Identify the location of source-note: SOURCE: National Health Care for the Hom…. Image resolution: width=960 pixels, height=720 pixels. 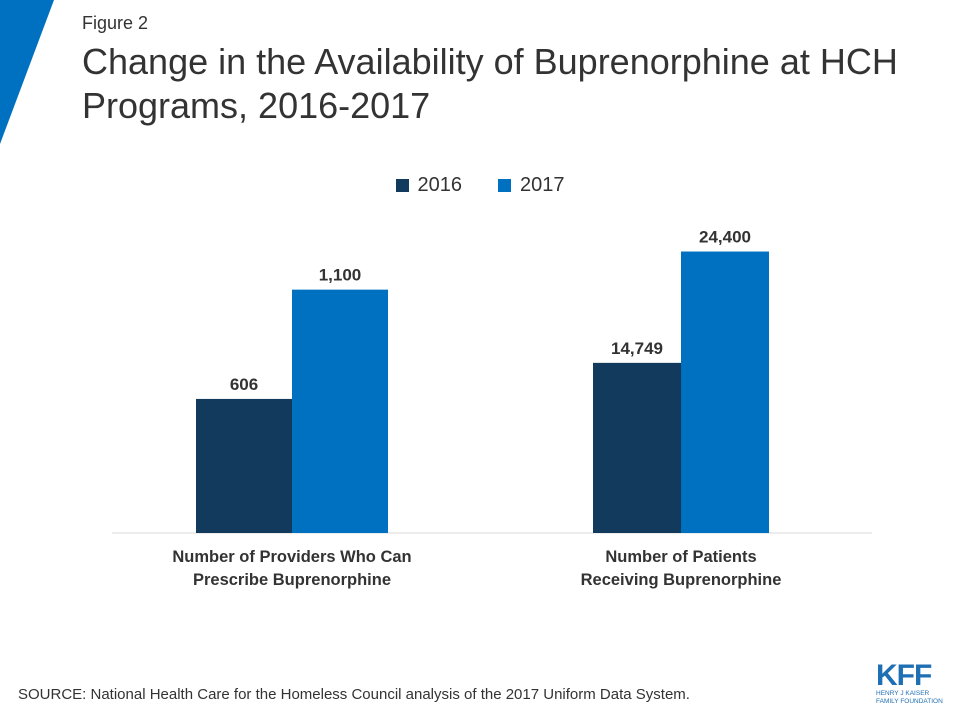
(354, 694).